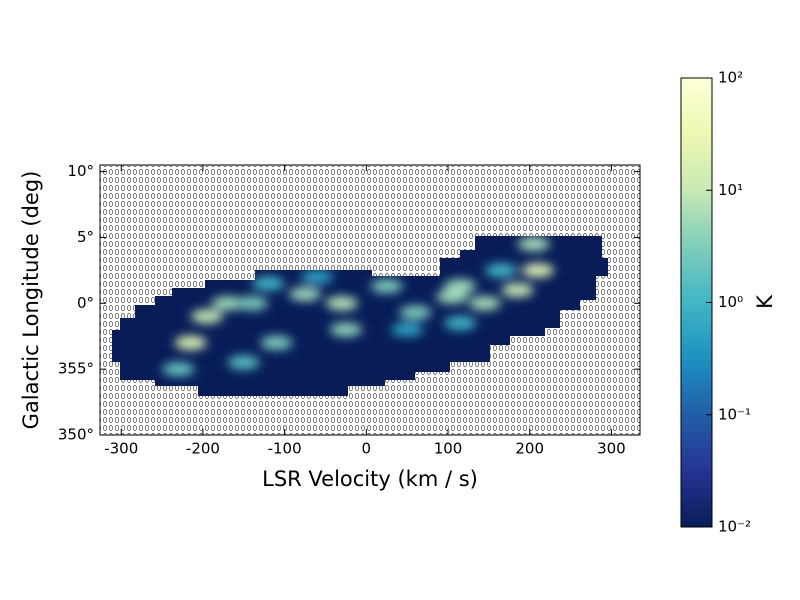 This screenshot has width=800, height=600. What do you see at coordinates (121, 449) in the screenshot?
I see `x-tick-label: -300` at bounding box center [121, 449].